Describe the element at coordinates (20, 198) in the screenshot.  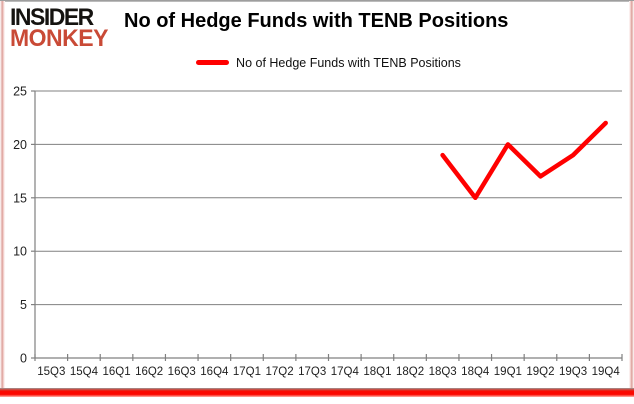
I see `y-axis-label: 15` at that location.